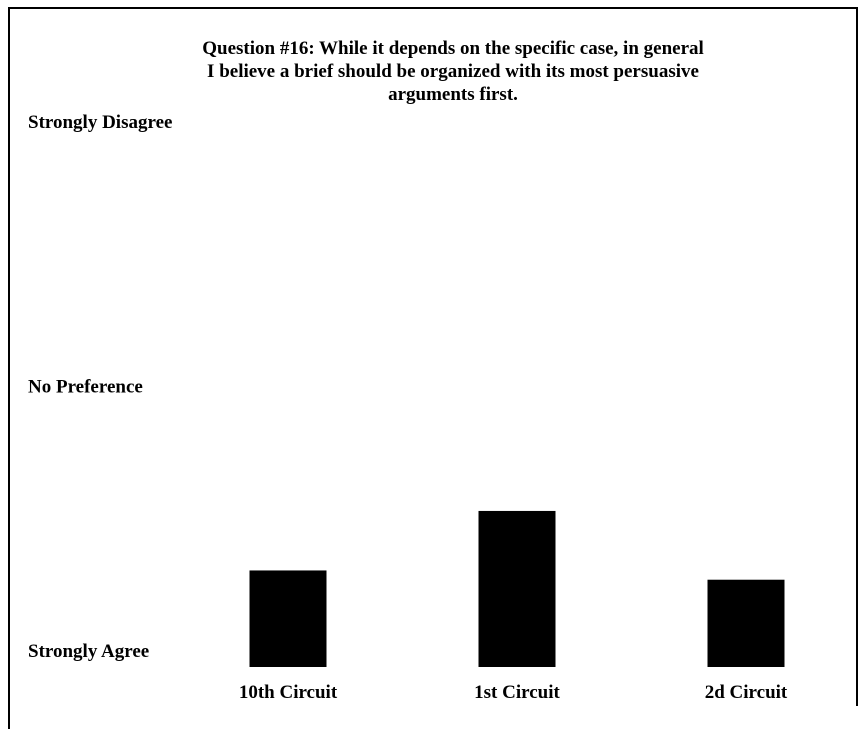 This screenshot has width=866, height=729. What do you see at coordinates (746, 692) in the screenshot?
I see `x-tick-label: 2d Circuit` at bounding box center [746, 692].